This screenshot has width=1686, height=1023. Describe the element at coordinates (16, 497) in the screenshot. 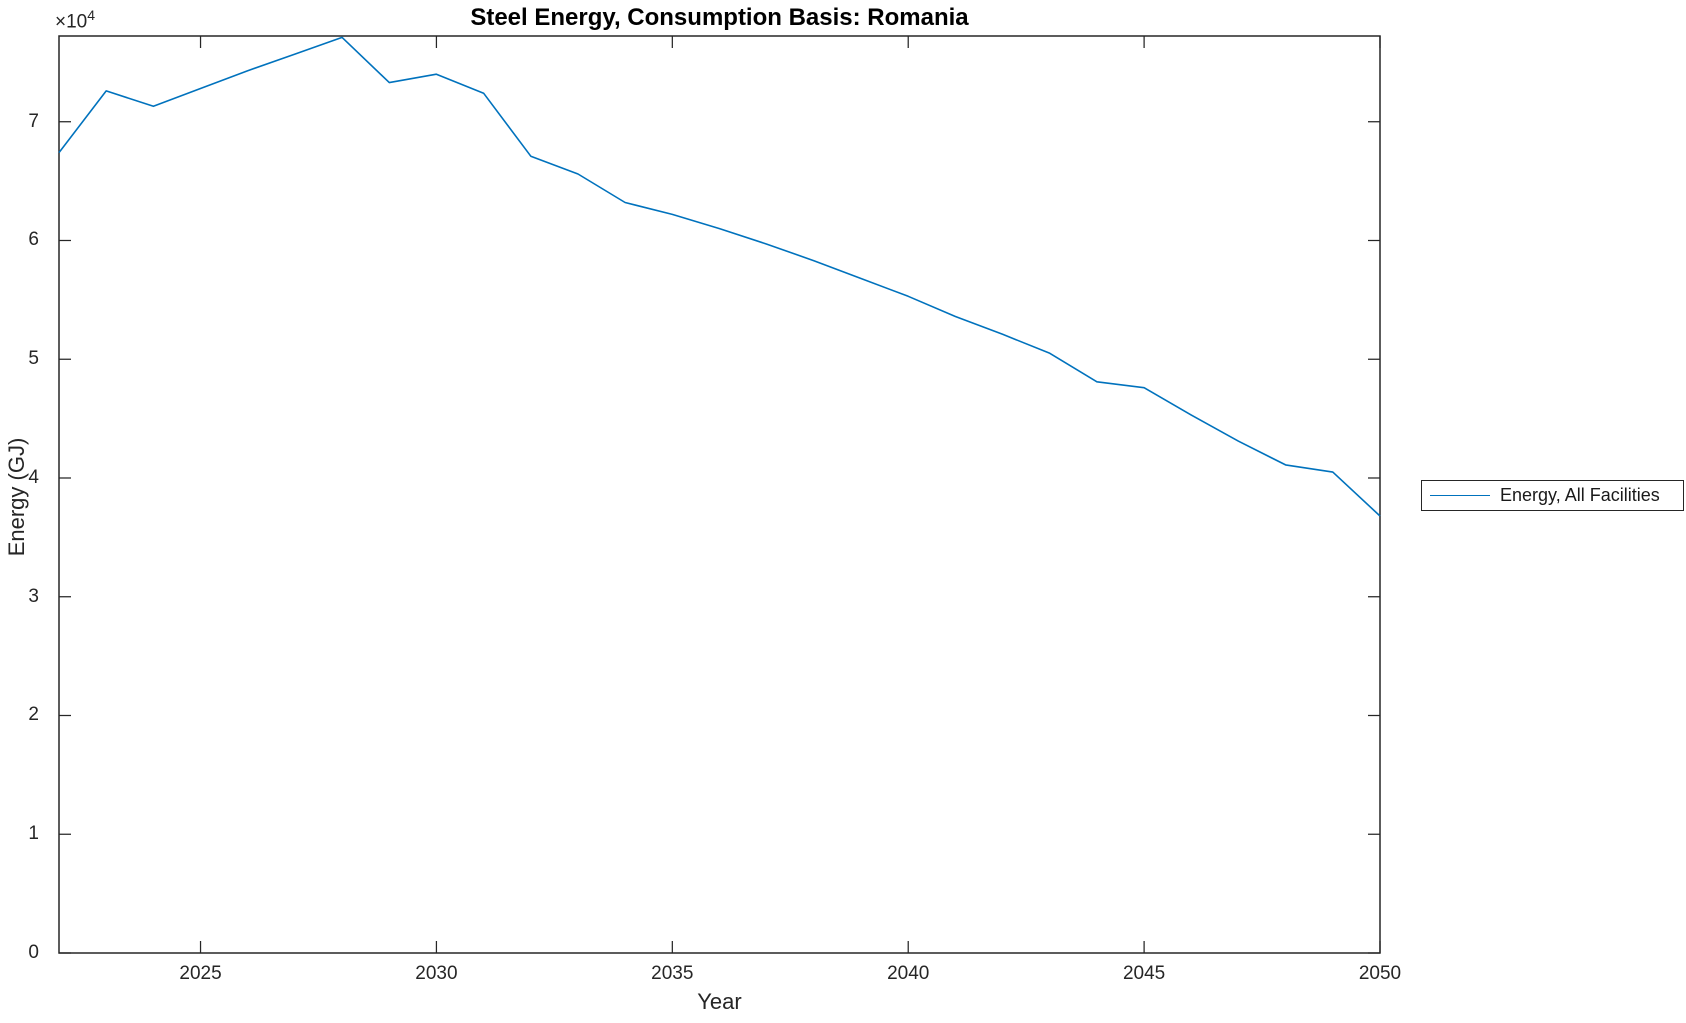

I see `y-axis-label: Energy (GJ)` at that location.